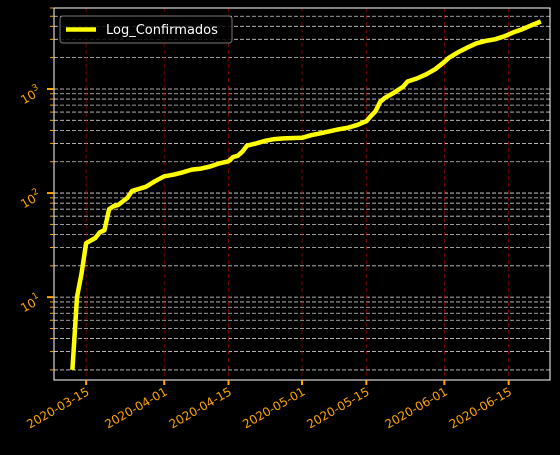 Image resolution: width=560 pixels, height=455 pixels. Describe the element at coordinates (30, 303) in the screenshot. I see `y-tick-label: 10¹` at that location.